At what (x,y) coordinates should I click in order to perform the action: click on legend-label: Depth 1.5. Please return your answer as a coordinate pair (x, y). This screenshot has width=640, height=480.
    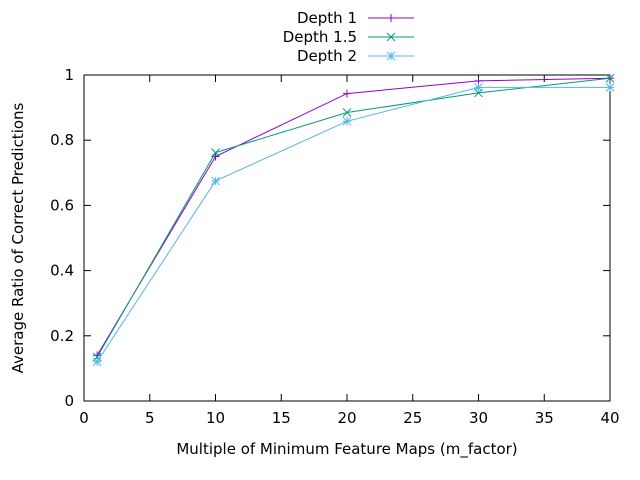
    Looking at the image, I should click on (320, 37).